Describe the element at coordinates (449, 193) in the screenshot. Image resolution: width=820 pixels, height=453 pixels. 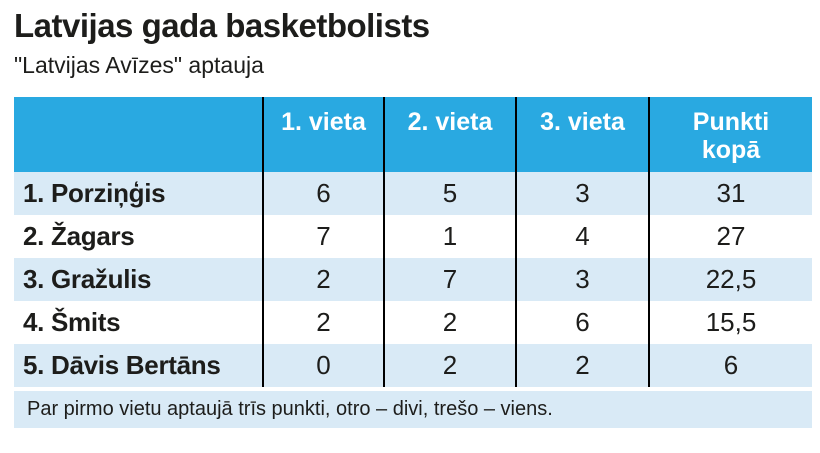
I see `second-place-votes: 5` at that location.